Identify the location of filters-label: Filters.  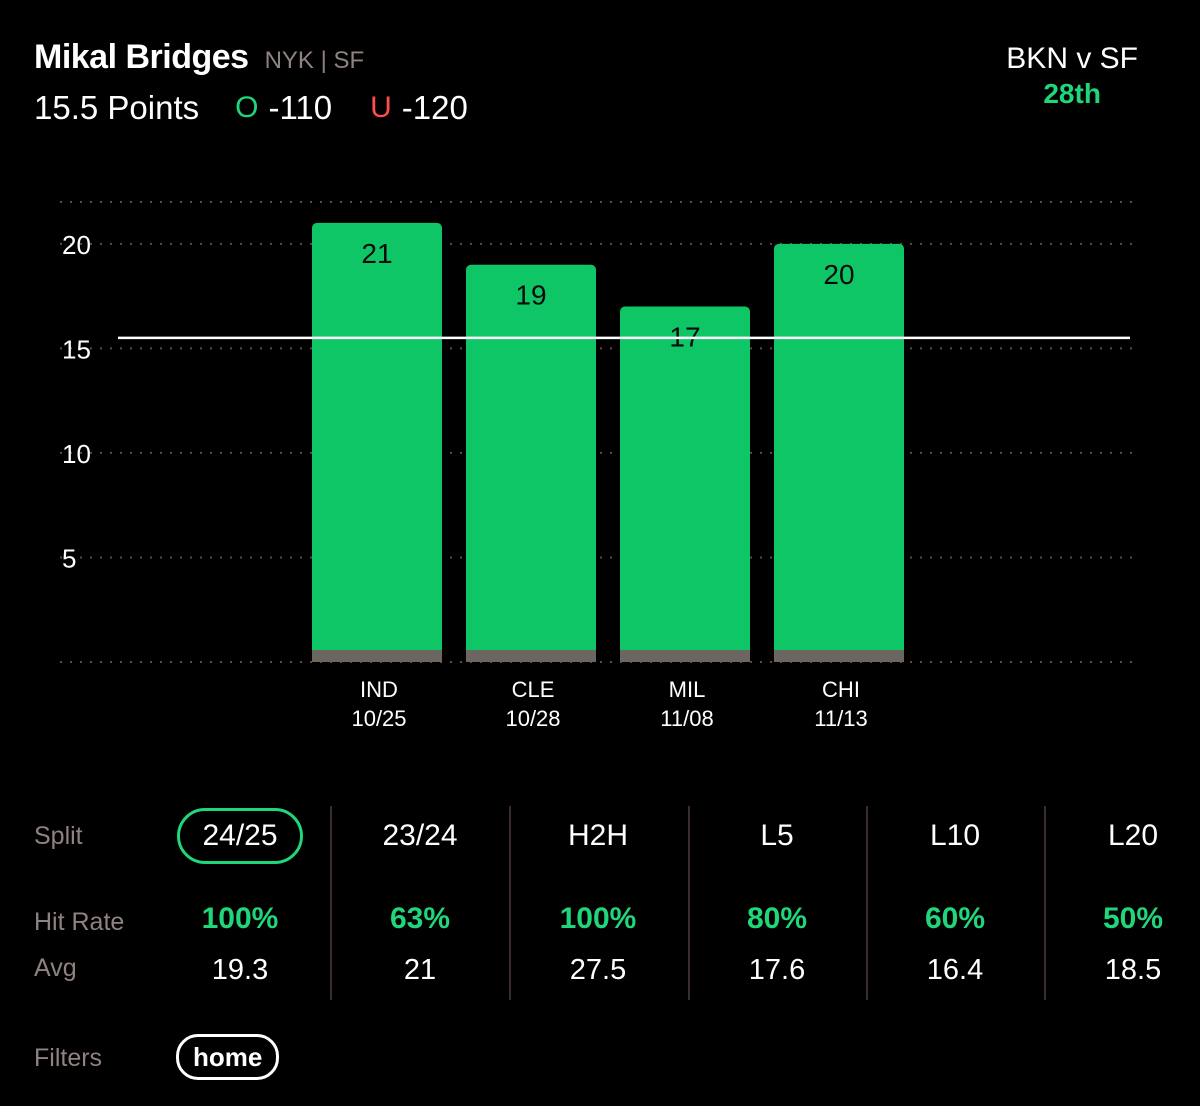
(68, 1058).